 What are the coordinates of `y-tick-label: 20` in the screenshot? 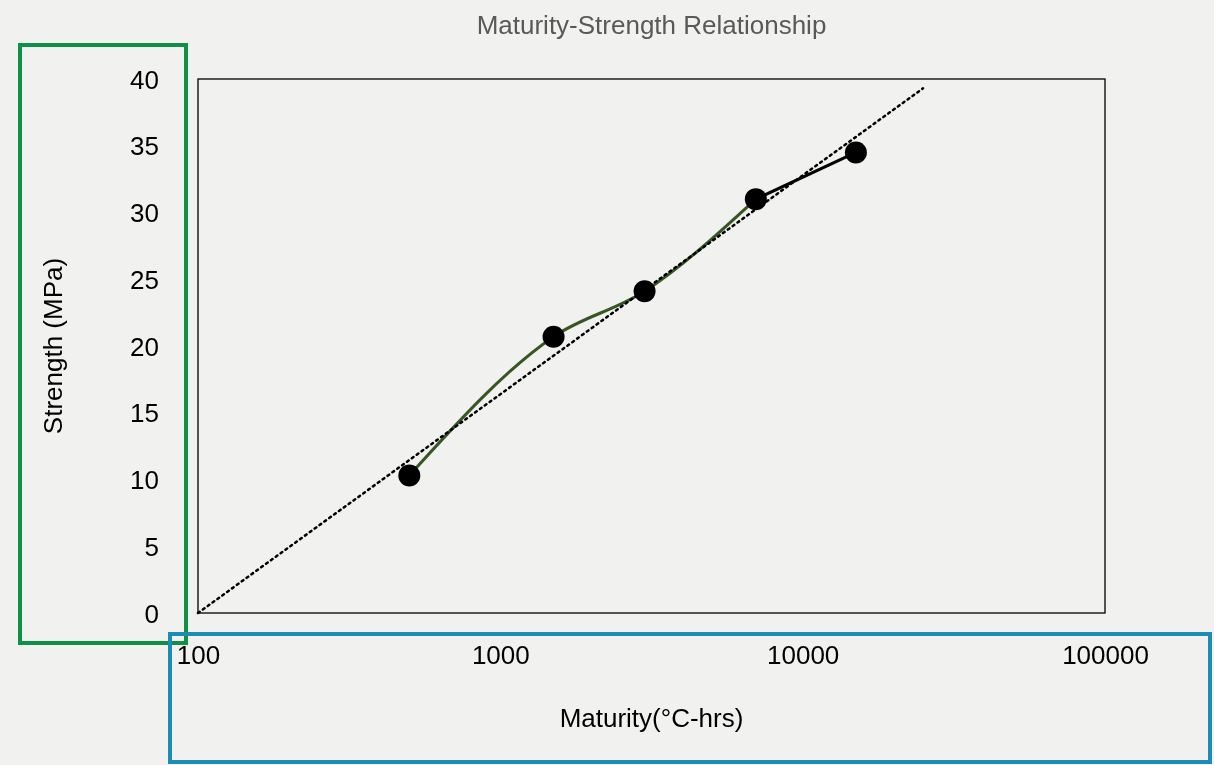 It's located at (144, 346).